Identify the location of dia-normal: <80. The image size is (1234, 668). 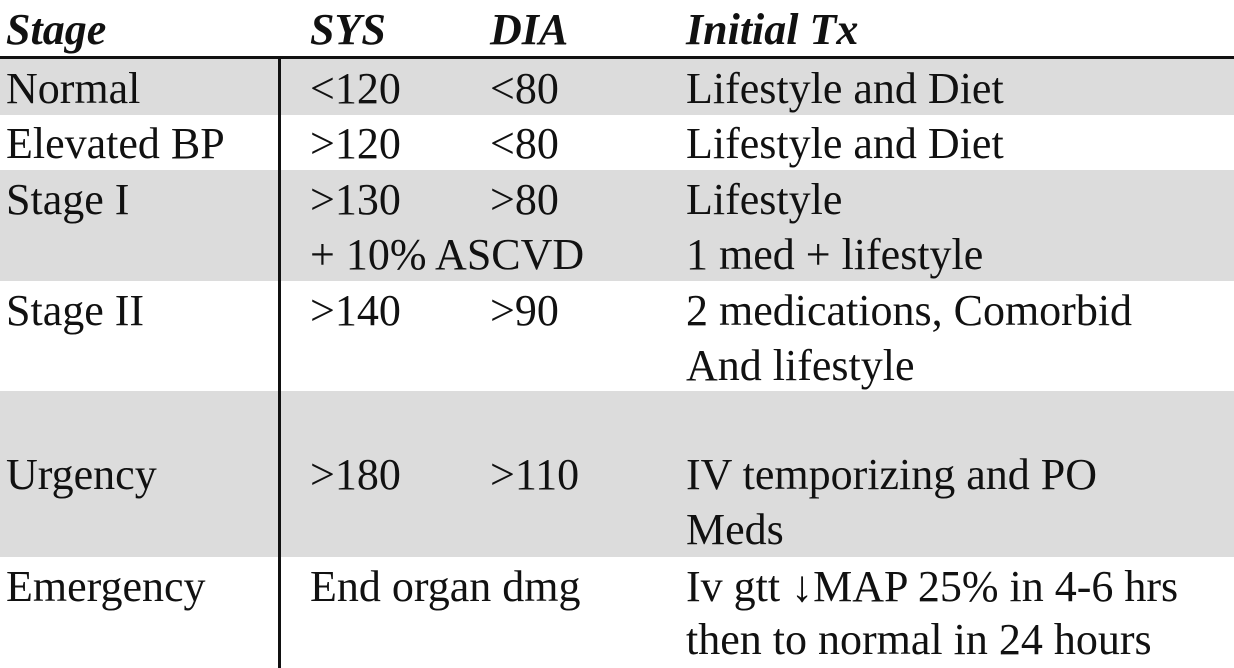
(524, 88).